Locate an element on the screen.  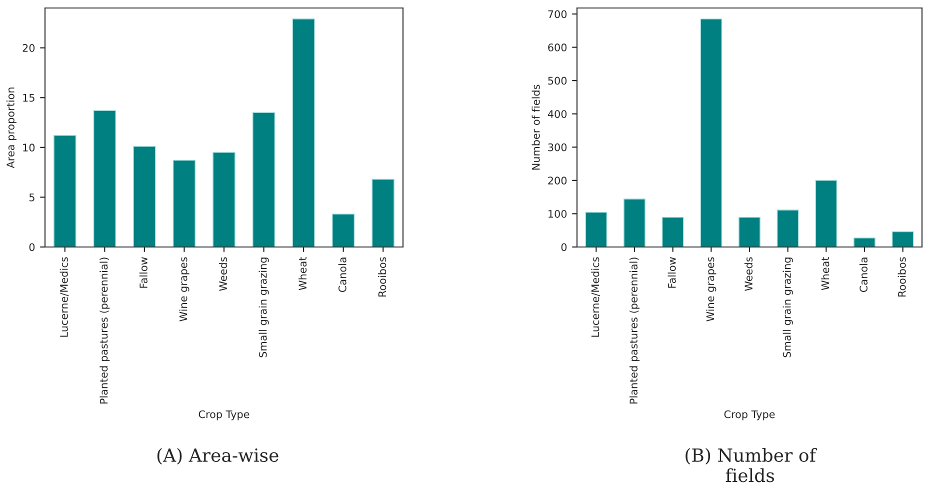
y-tick-label: 500 is located at coordinates (557, 80).